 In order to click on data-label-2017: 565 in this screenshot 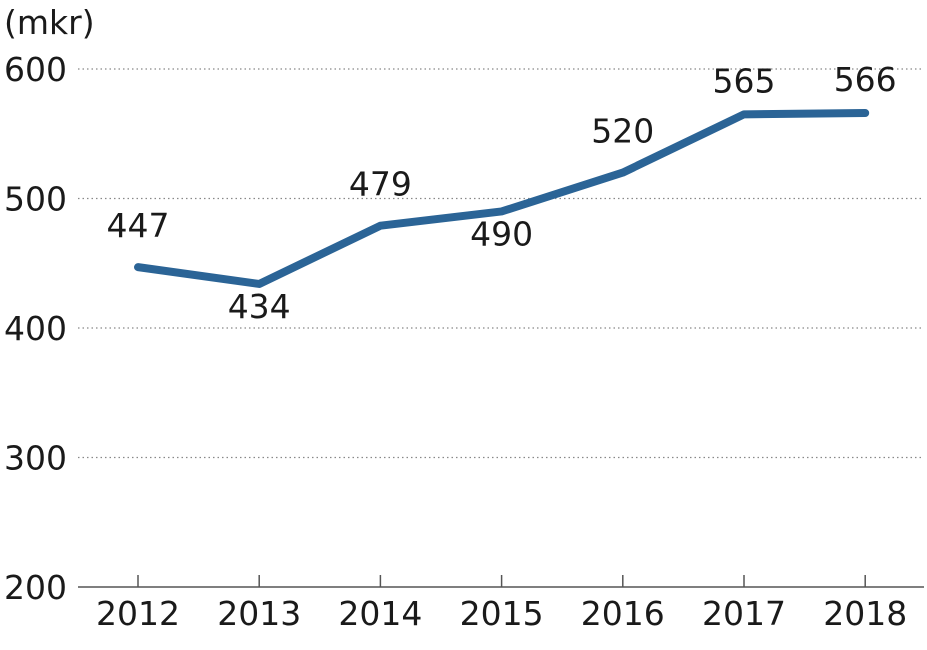, I will do `click(744, 80)`.